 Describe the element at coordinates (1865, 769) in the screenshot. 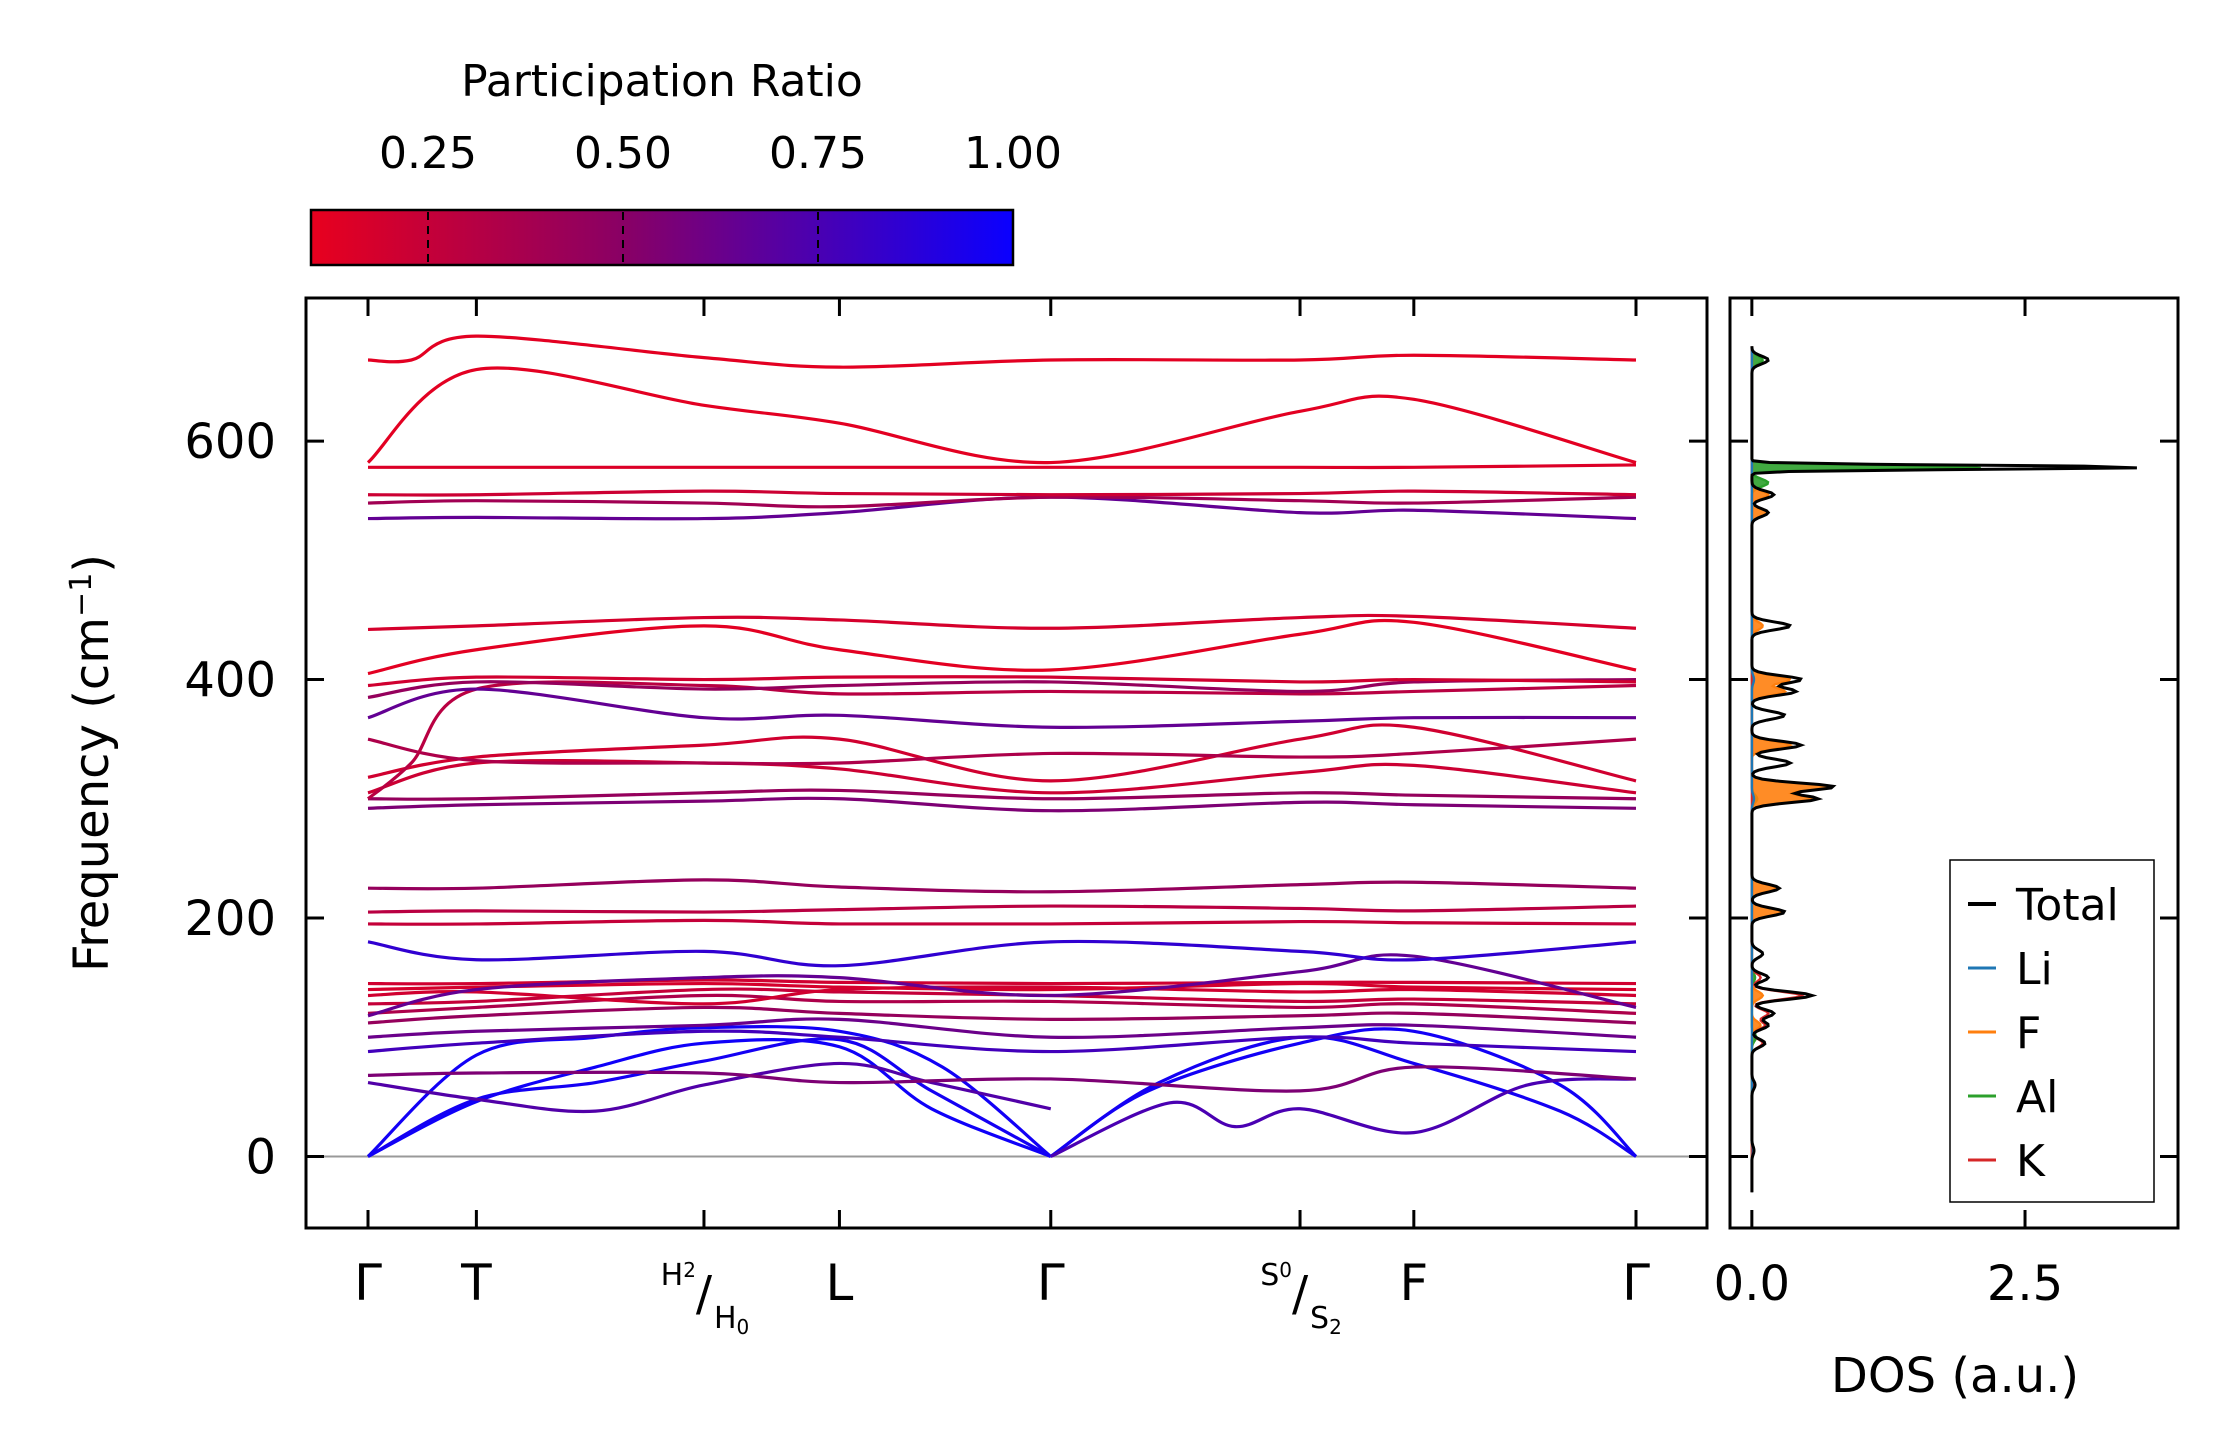

I see `dos-curve-al` at that location.